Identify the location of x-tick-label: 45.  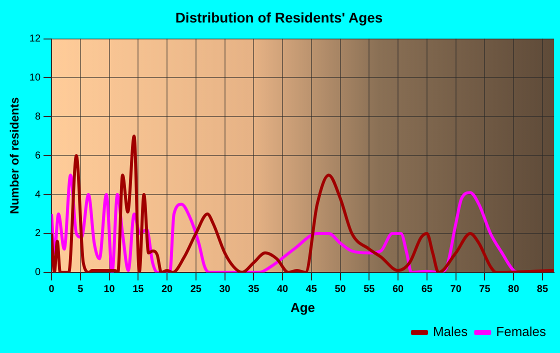
(312, 290).